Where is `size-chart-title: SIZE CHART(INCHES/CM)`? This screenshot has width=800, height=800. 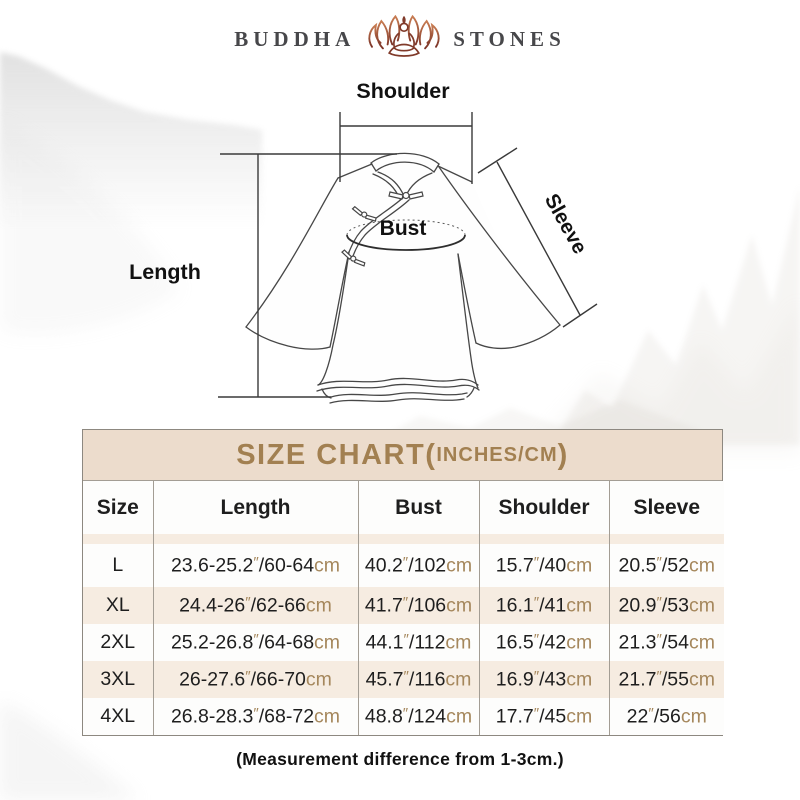
size-chart-title: SIZE CHART(INCHES/CM) is located at coordinates (402, 455).